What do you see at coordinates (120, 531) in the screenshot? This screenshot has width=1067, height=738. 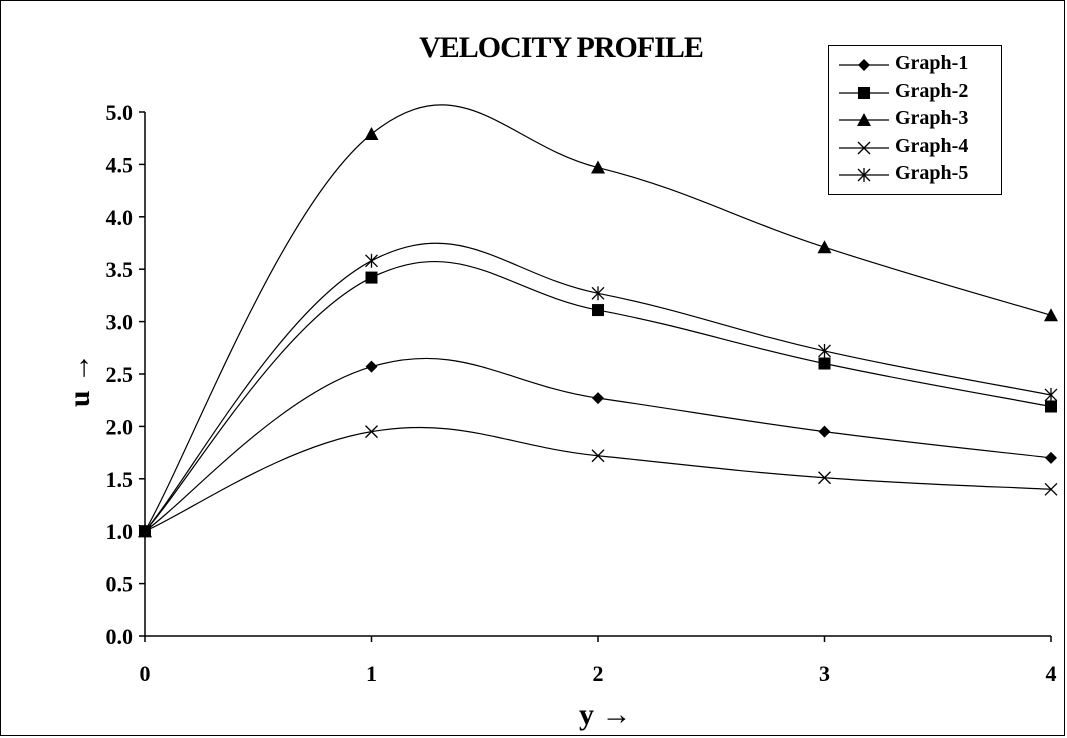 I see `y-tick-label: 1.0` at bounding box center [120, 531].